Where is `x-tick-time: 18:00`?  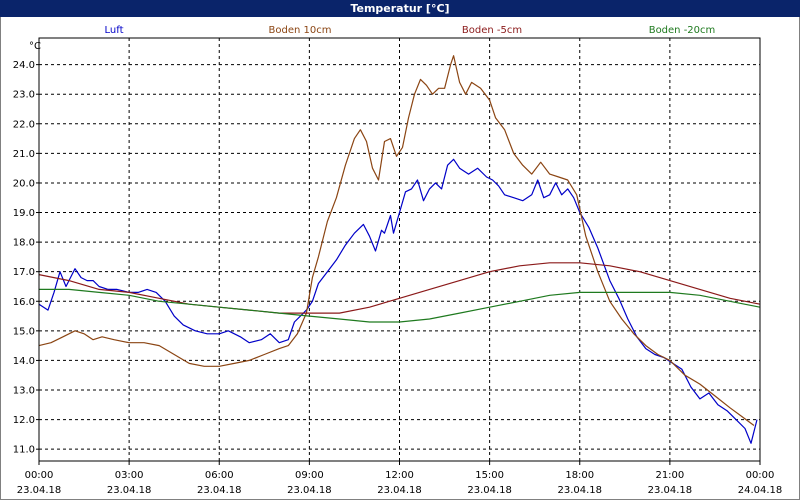 x-tick-time: 18:00 is located at coordinates (579, 475).